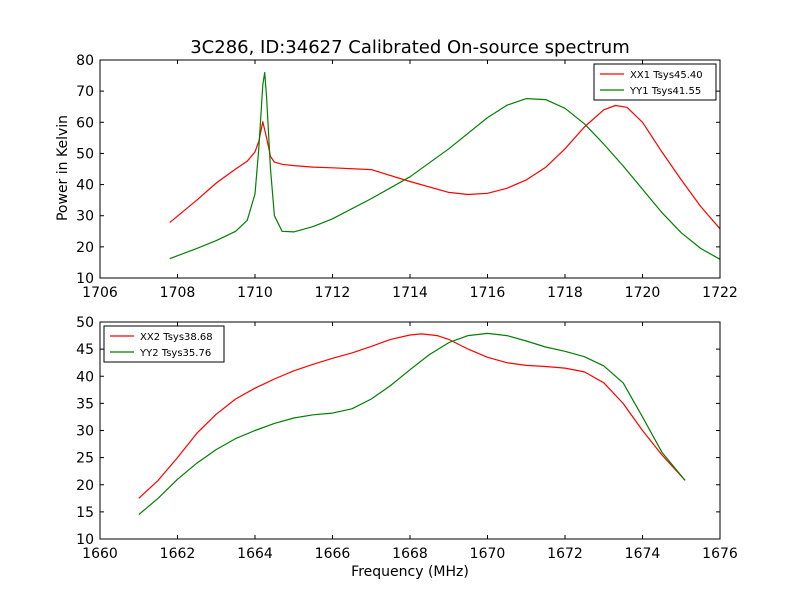 This screenshot has height=604, width=800. I want to click on y-tick-label: 25, so click(85, 459).